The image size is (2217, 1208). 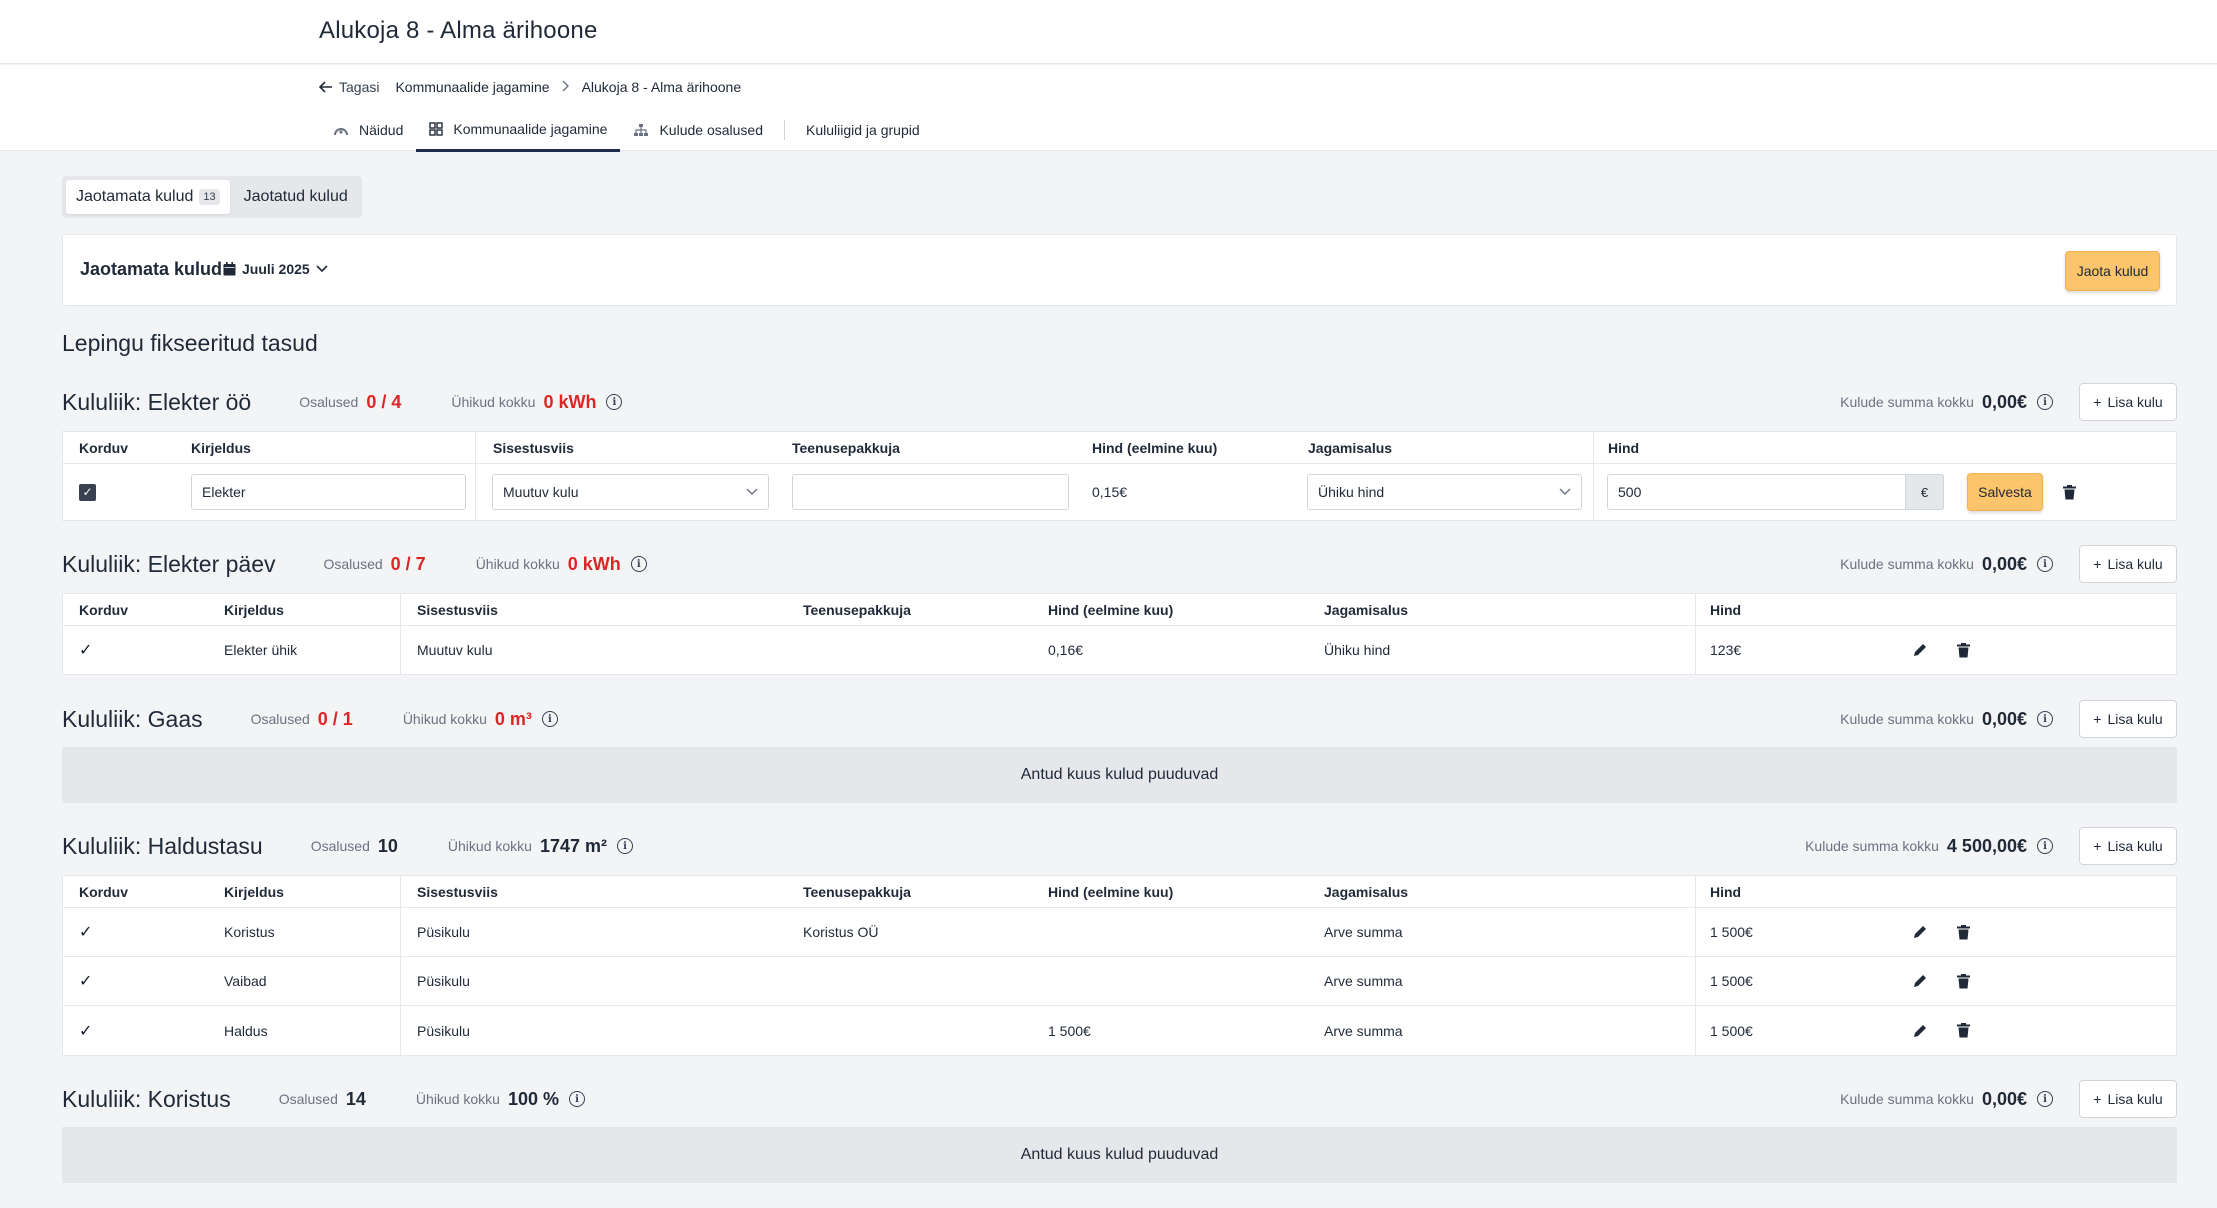 I want to click on hierarchy-icon, so click(x=641, y=130).